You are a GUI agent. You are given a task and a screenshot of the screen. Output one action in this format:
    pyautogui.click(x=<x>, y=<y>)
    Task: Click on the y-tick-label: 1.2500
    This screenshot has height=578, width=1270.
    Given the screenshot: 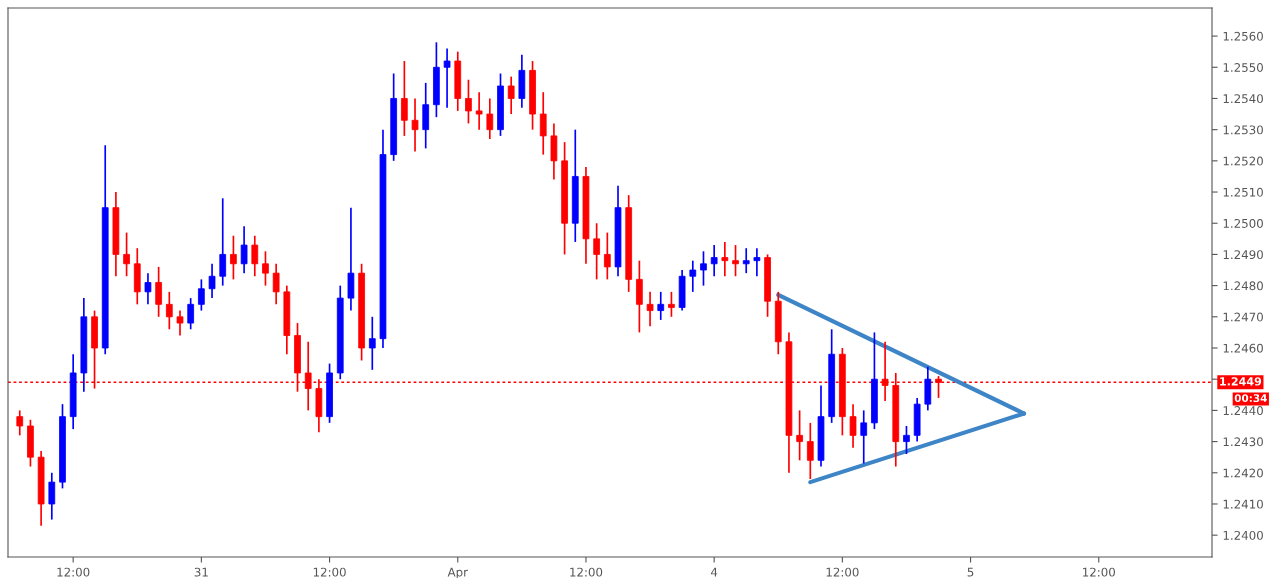 What is the action you would take?
    pyautogui.click(x=1243, y=223)
    